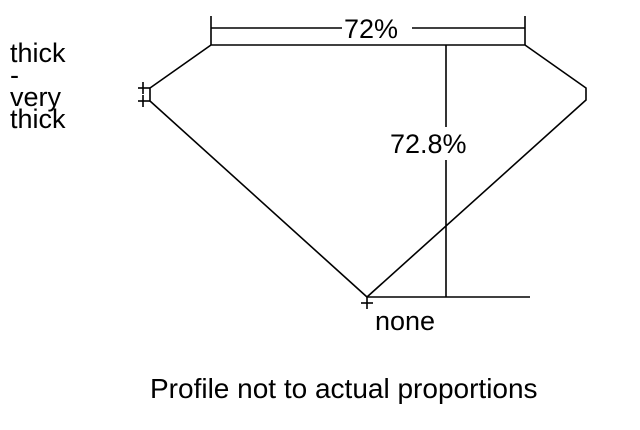  Describe the element at coordinates (371, 29) in the screenshot. I see `table-percentage-label: 72%` at that location.